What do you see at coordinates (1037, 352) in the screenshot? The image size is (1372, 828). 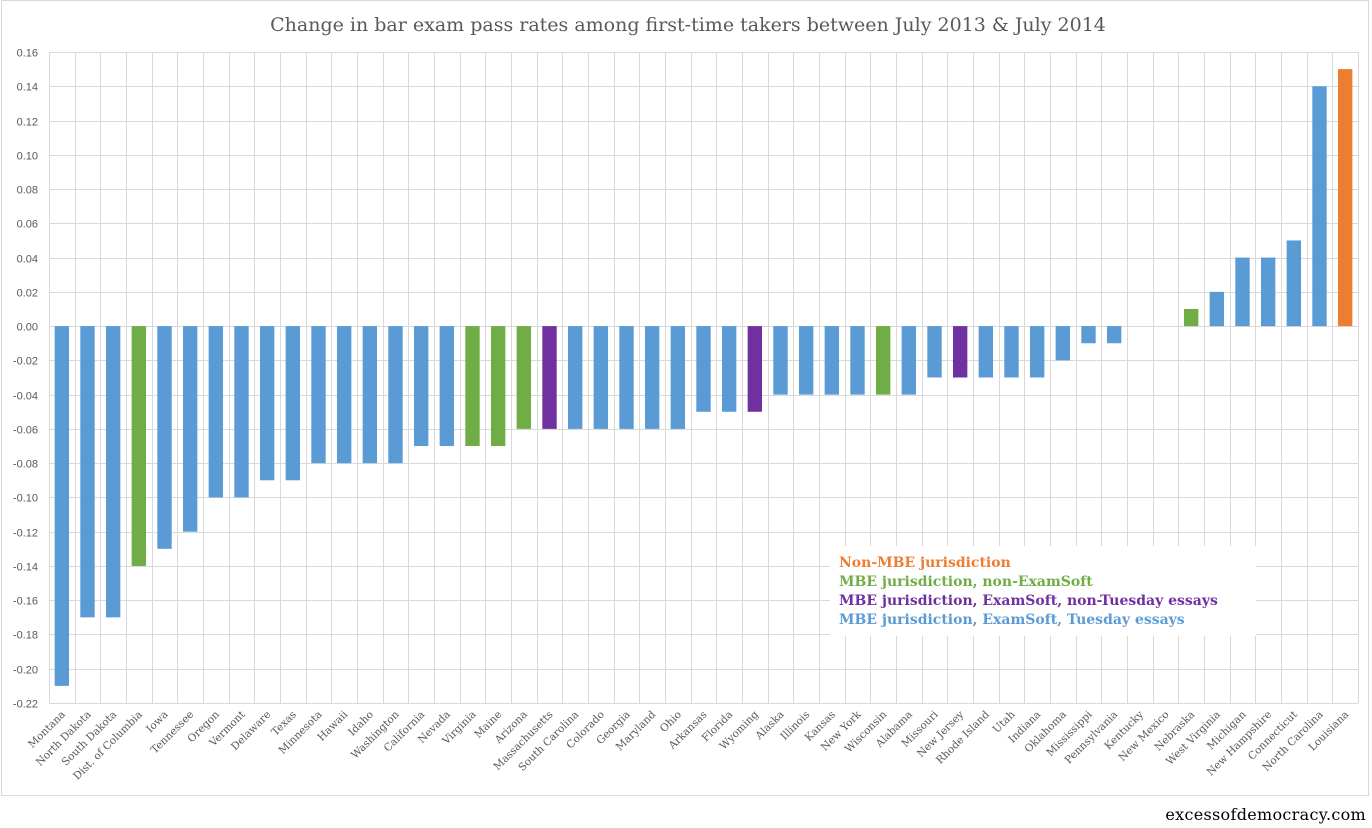 I see `bar-indiana` at bounding box center [1037, 352].